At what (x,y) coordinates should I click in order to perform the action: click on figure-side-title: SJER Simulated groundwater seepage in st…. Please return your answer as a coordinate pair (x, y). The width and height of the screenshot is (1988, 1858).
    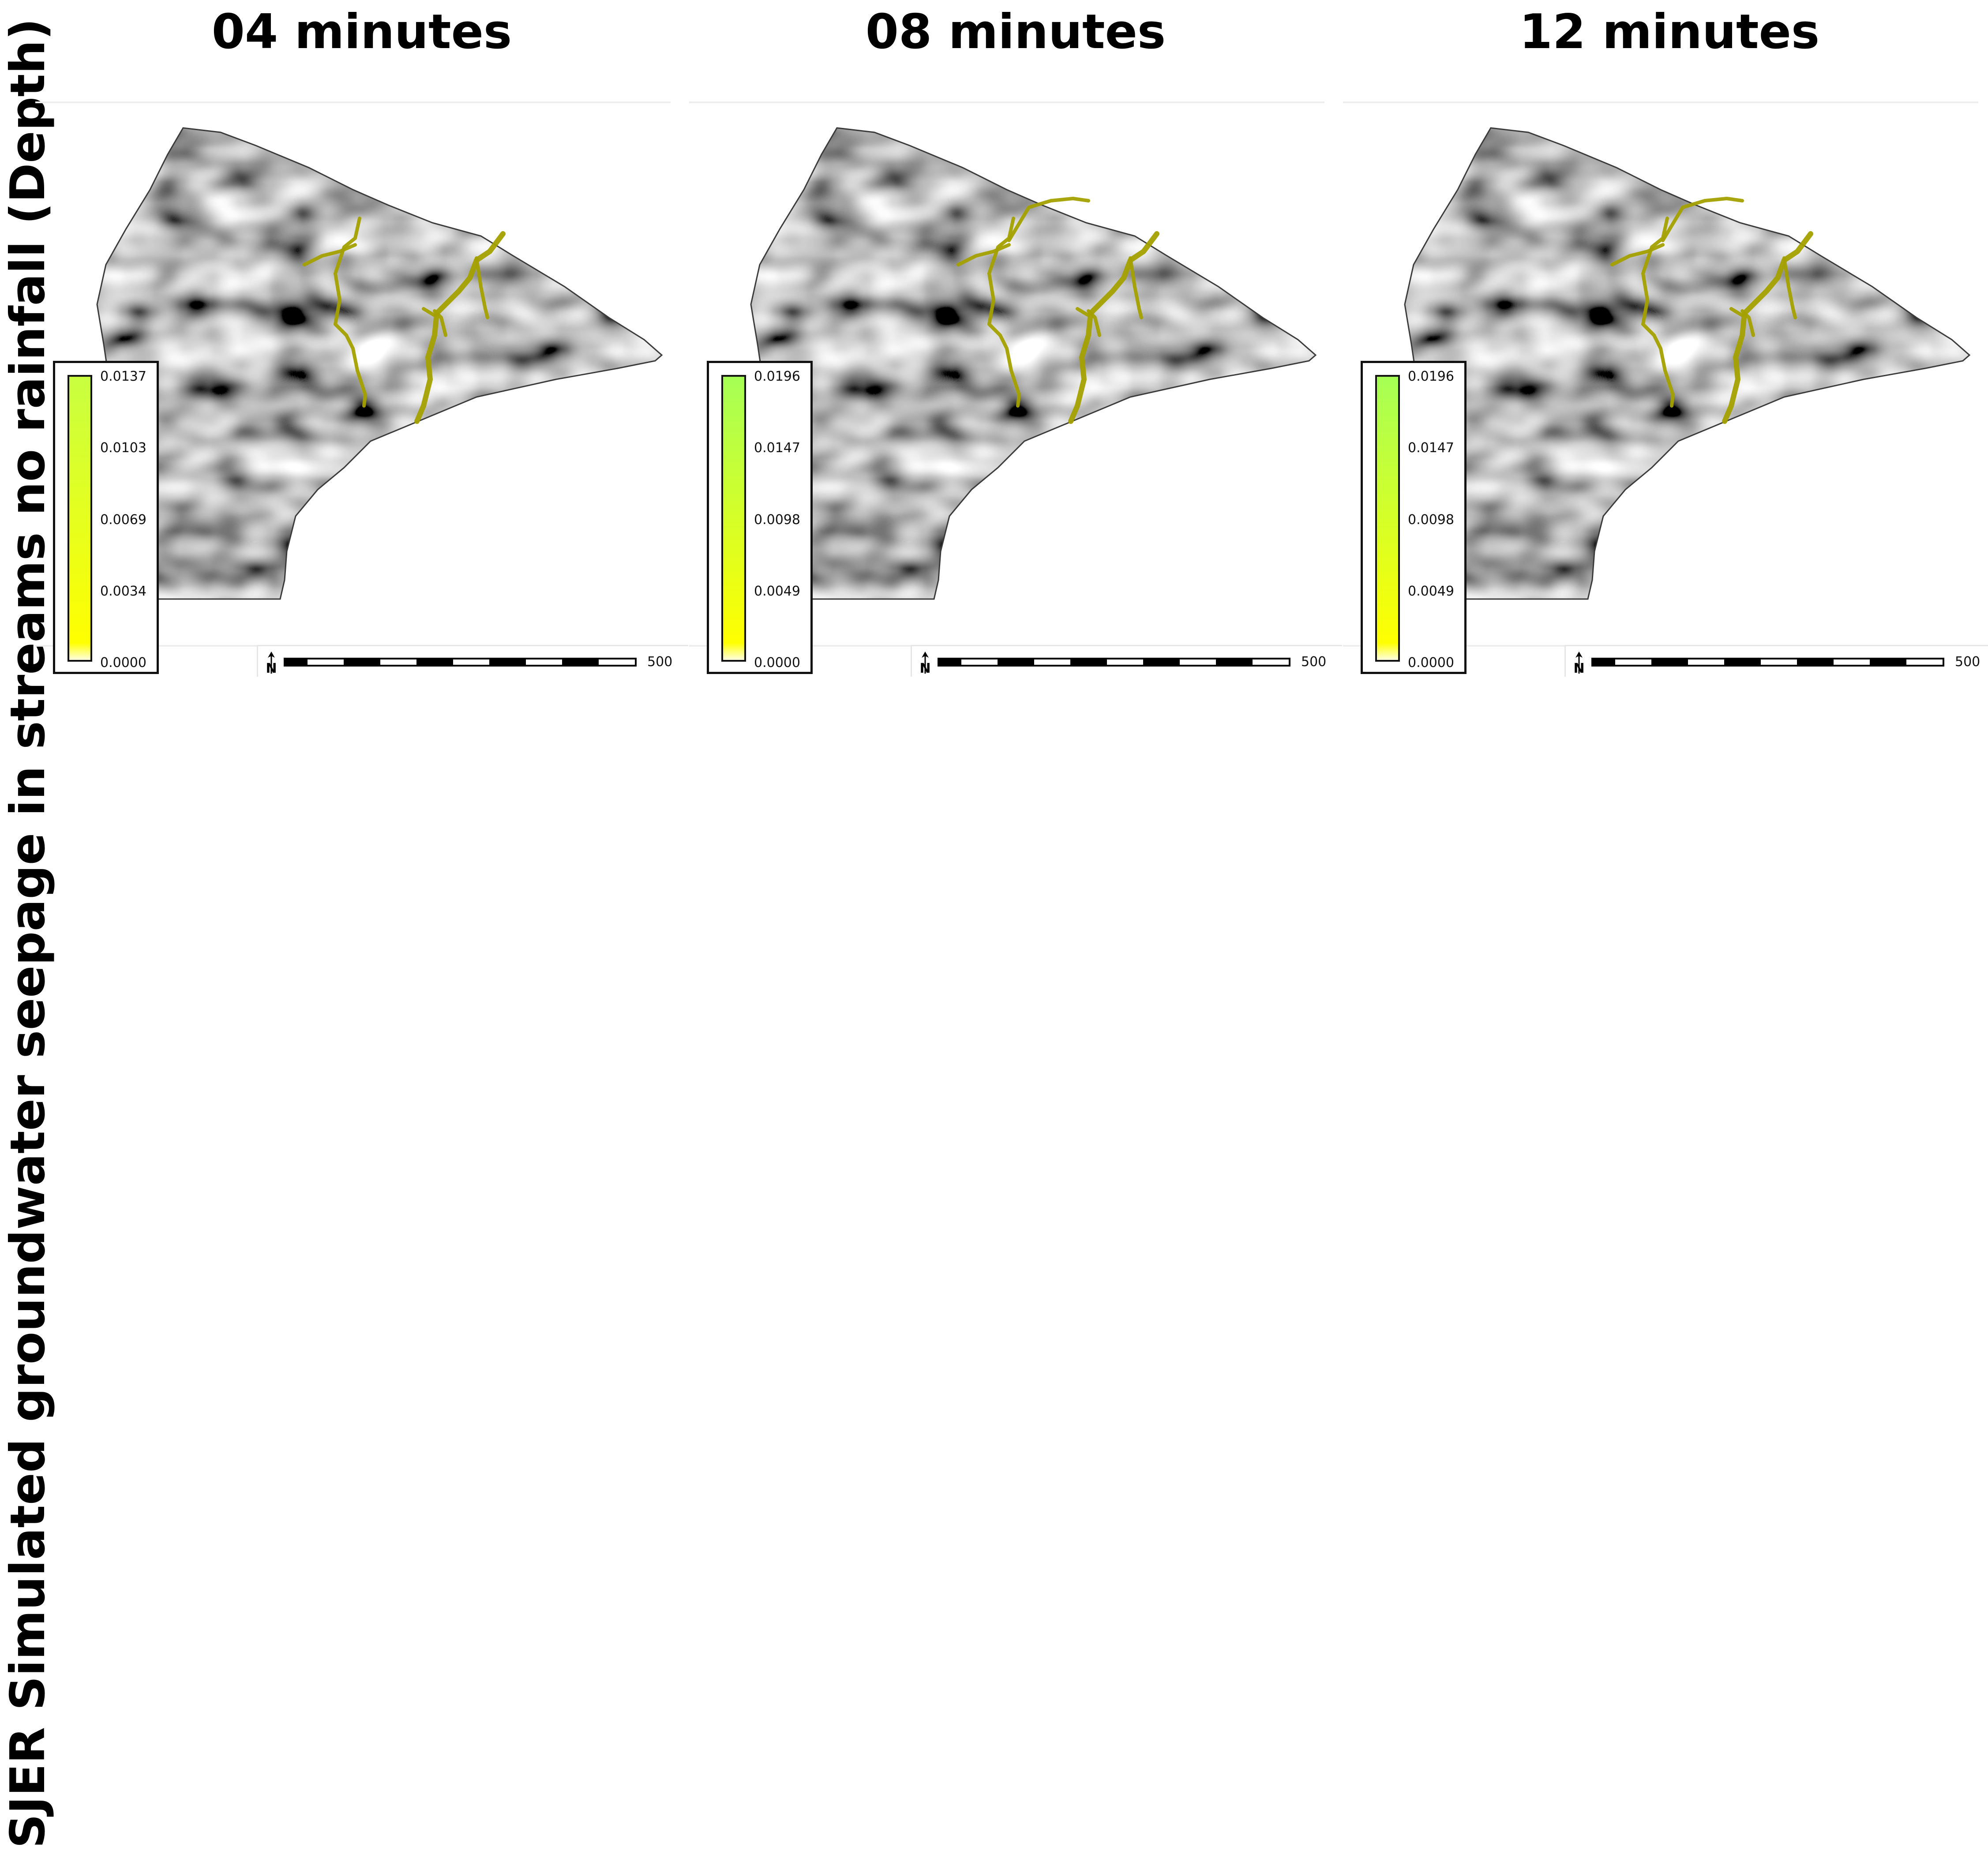
    Looking at the image, I should click on (33, 929).